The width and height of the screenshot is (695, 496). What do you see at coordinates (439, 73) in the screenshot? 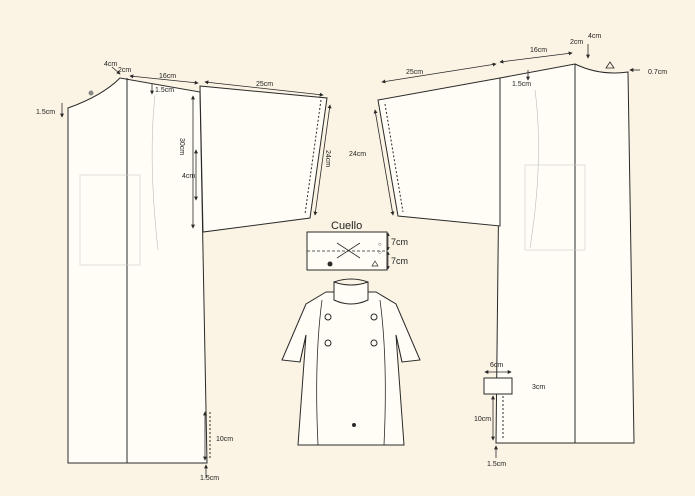
I see `dim-25cm-right` at bounding box center [439, 73].